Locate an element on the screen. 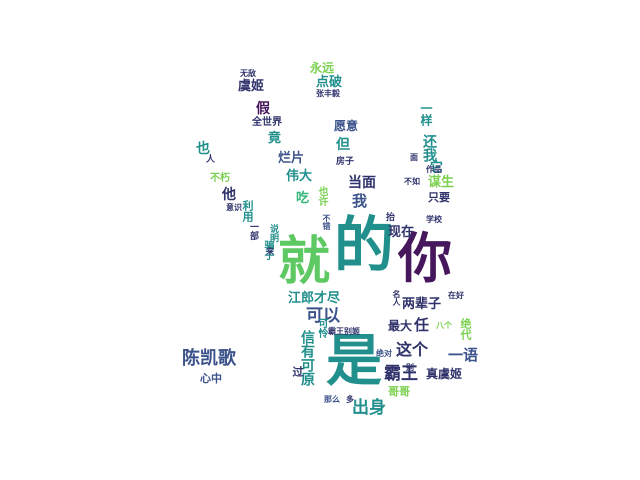  word-bu-zhi: 不错 is located at coordinates (326, 222).